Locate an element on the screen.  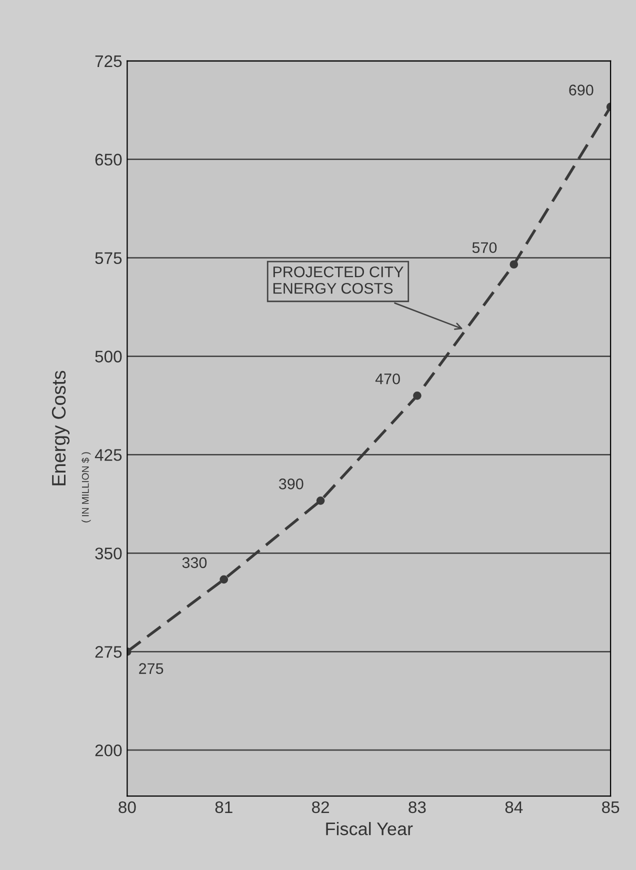
y-tick-label: 500 is located at coordinates (108, 356).